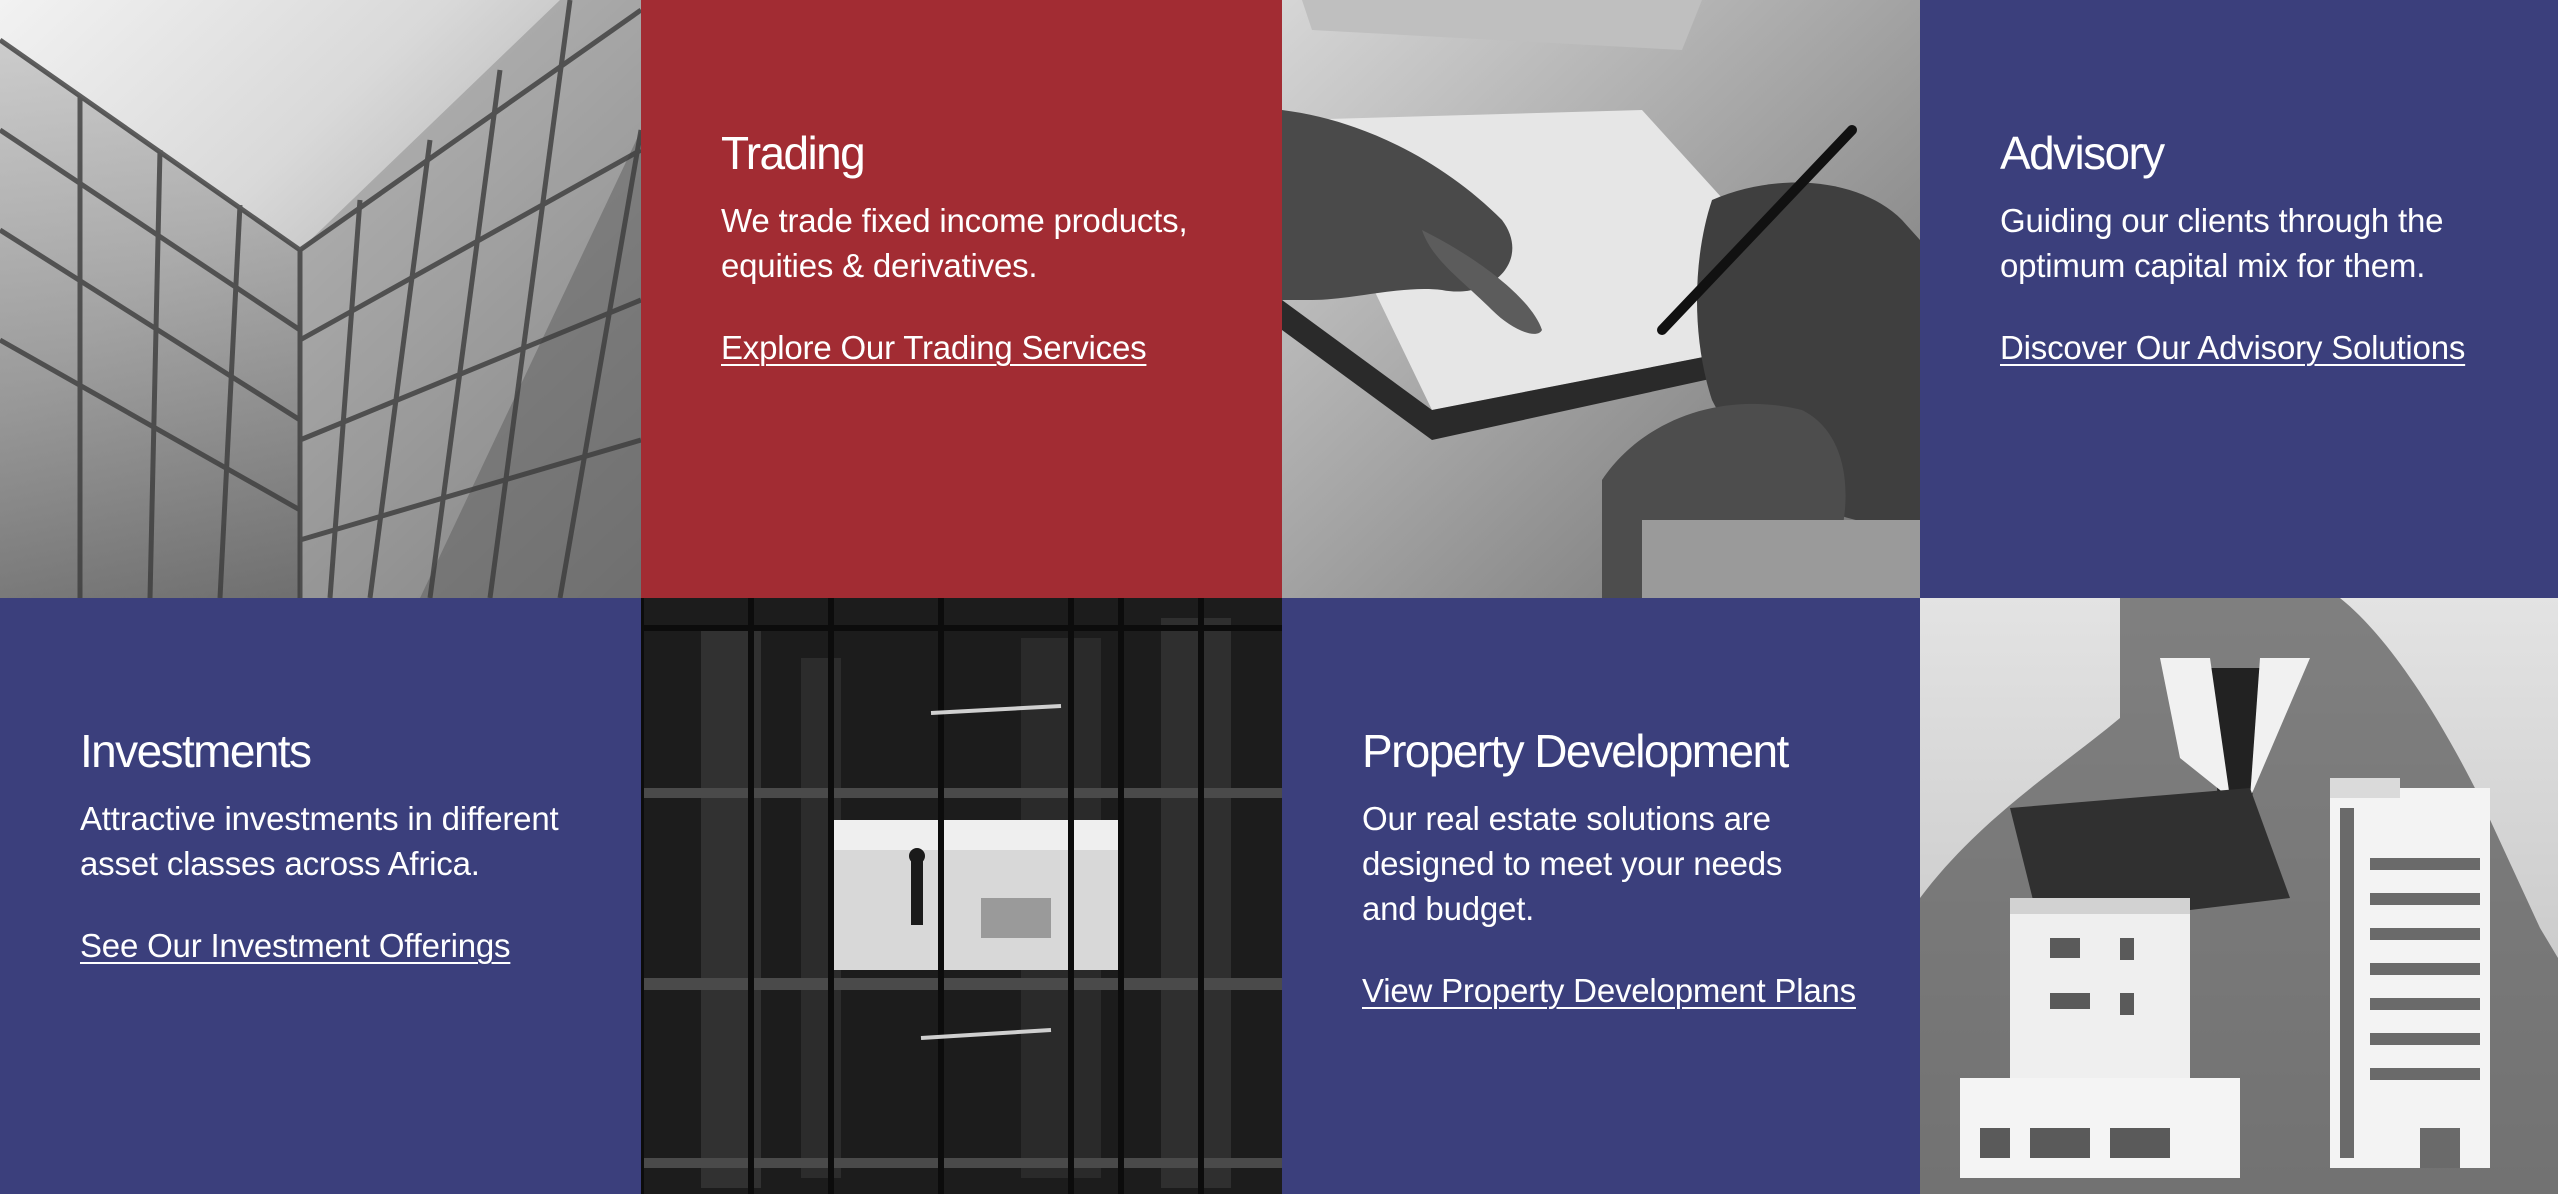 Image resolution: width=2558 pixels, height=1194 pixels. Describe the element at coordinates (295, 945) in the screenshot. I see `investments-link: See Our Investment Offerings` at that location.